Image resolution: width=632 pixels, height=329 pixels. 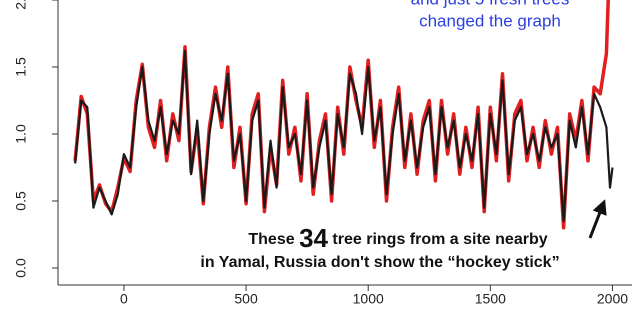 I want to click on x-tick-label: 0, so click(x=124, y=299).